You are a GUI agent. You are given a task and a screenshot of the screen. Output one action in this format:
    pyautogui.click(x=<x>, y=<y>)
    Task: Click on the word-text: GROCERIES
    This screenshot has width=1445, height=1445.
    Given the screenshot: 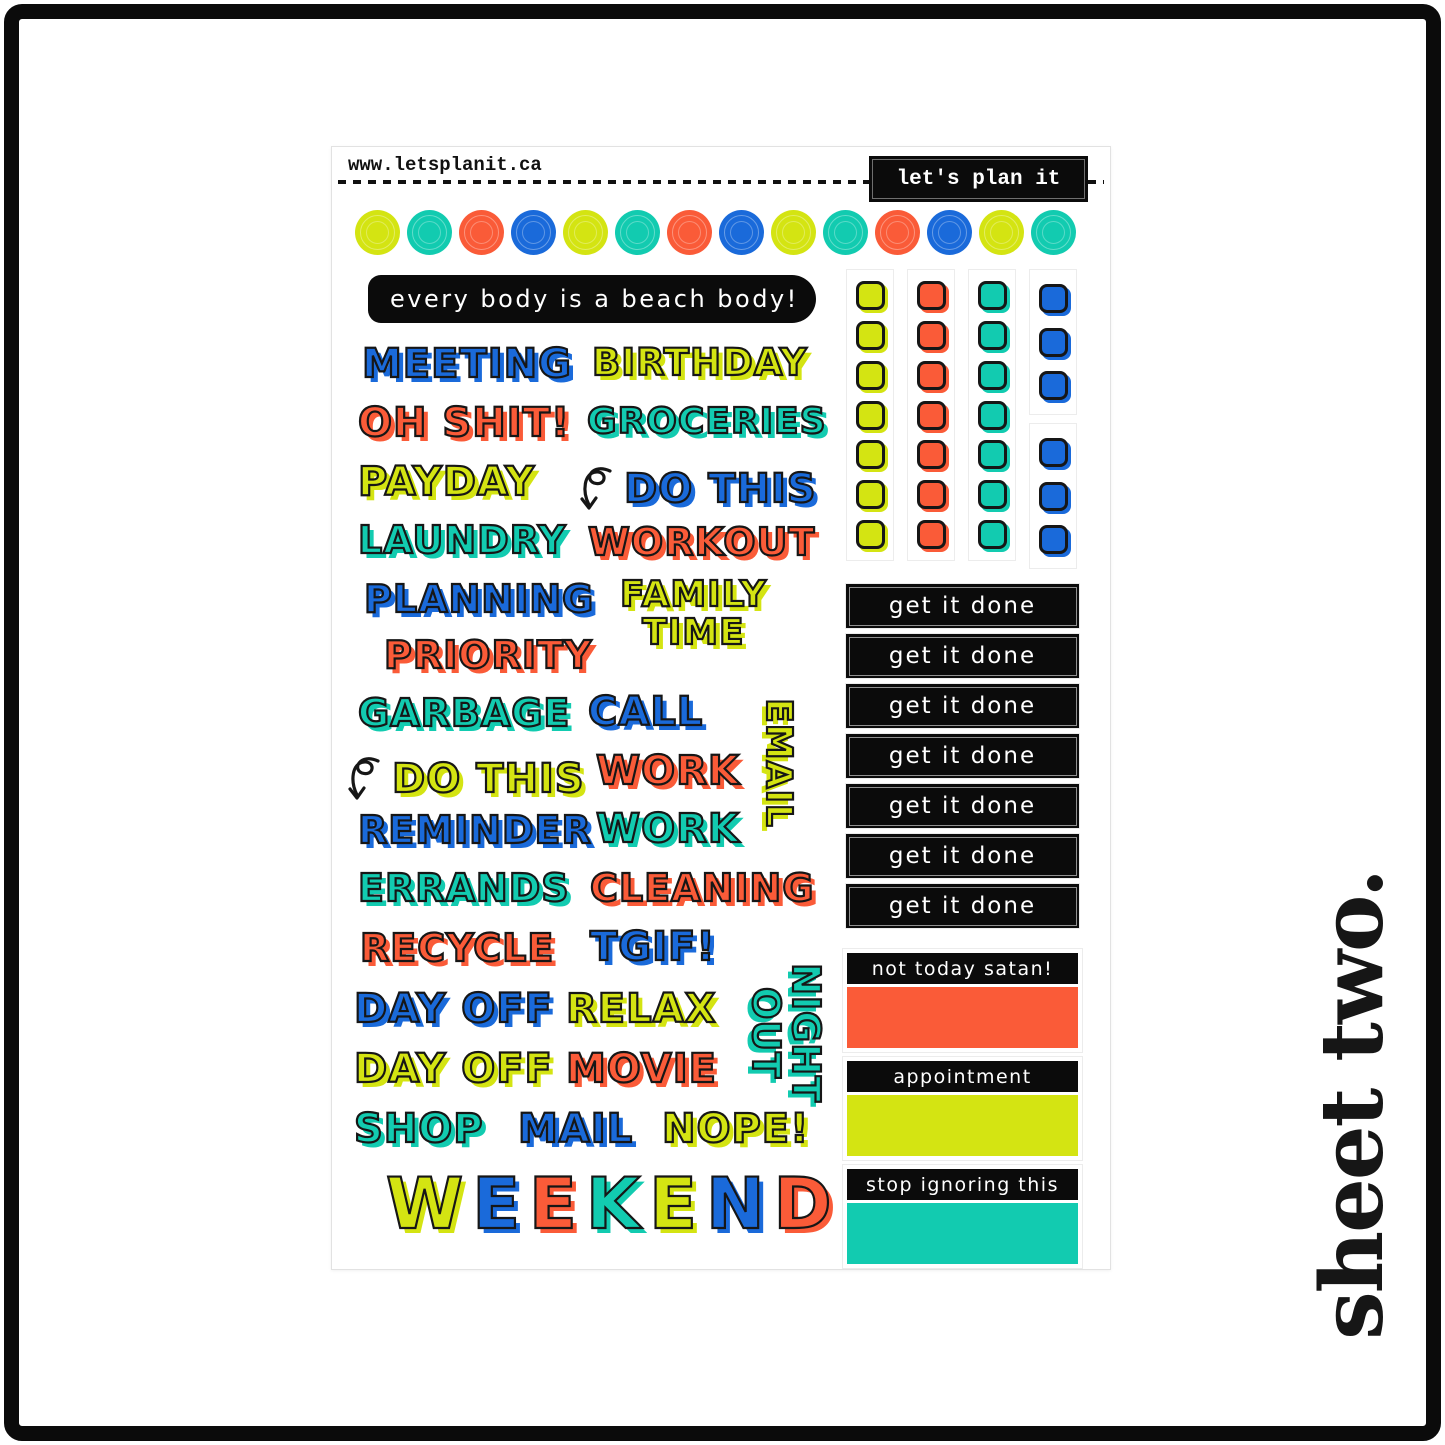 What is the action you would take?
    pyautogui.click(x=706, y=421)
    